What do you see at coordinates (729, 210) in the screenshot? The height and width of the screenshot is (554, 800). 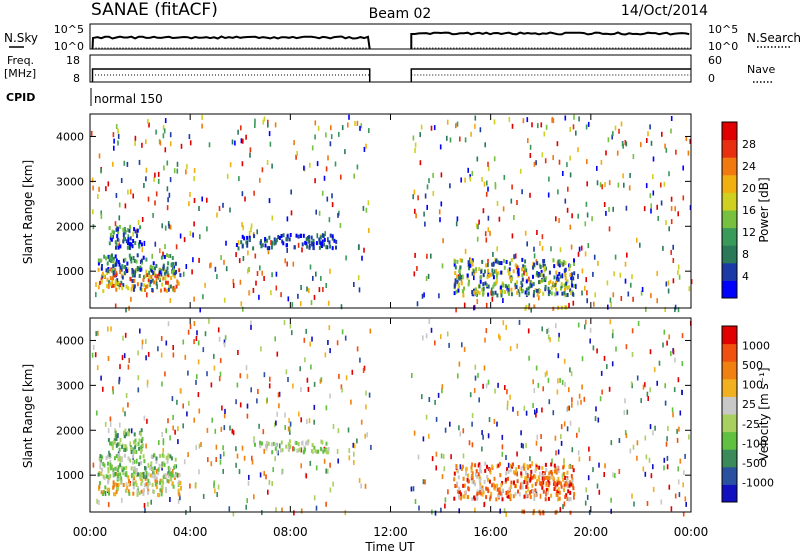 I see `power-colorbar-frame` at bounding box center [729, 210].